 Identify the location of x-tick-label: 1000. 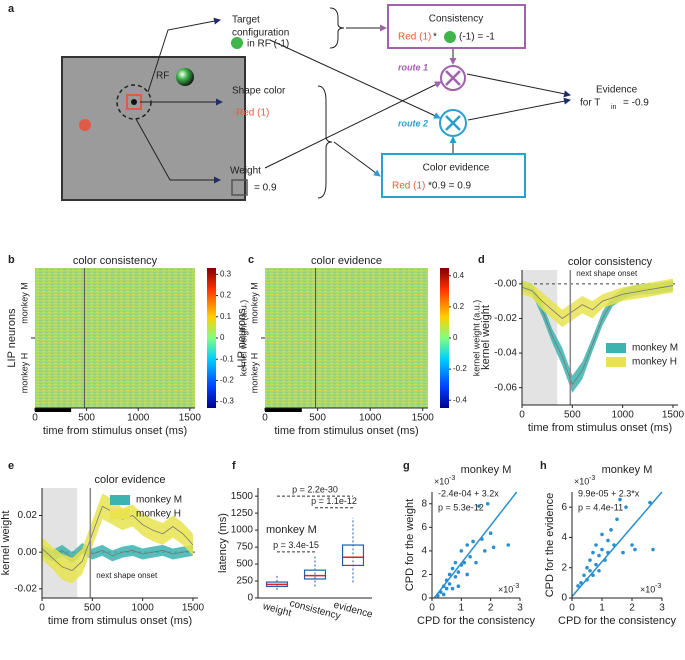
(143, 608).